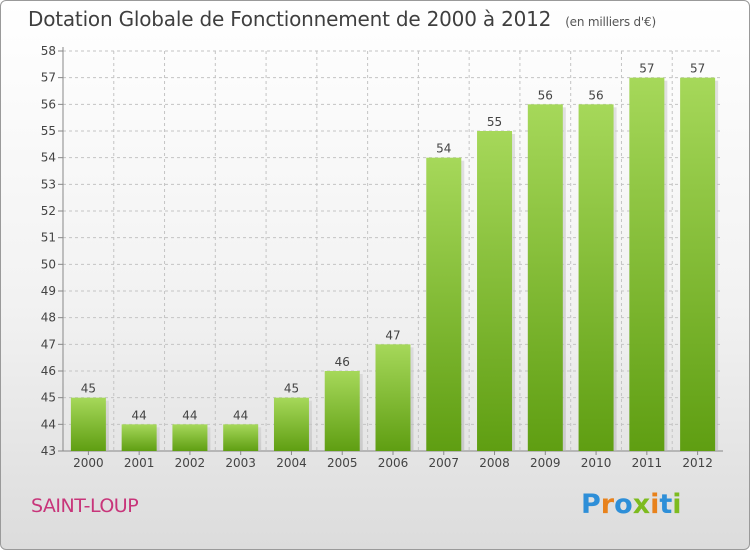  Describe the element at coordinates (48, 424) in the screenshot. I see `y-tick-label: 44` at that location.